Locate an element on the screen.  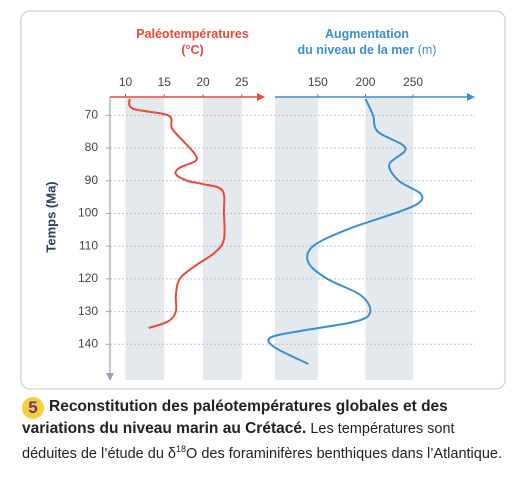
panel-title-line: Augmentation is located at coordinates (367, 34).